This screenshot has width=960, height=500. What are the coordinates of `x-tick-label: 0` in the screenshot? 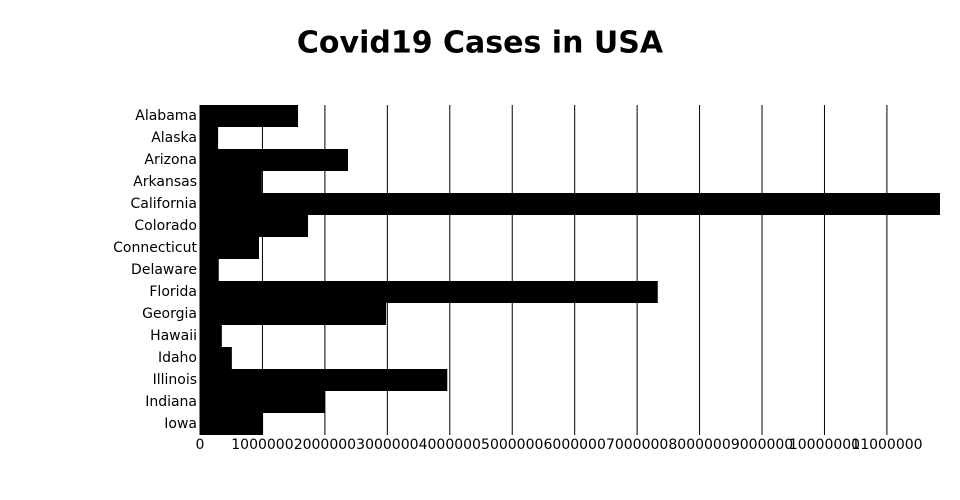 It's located at (200, 445).